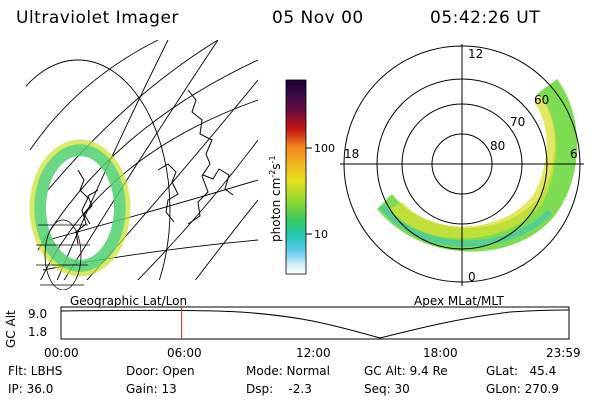  What do you see at coordinates (61, 353) in the screenshot?
I see `alt-xtick: 00:00` at bounding box center [61, 353].